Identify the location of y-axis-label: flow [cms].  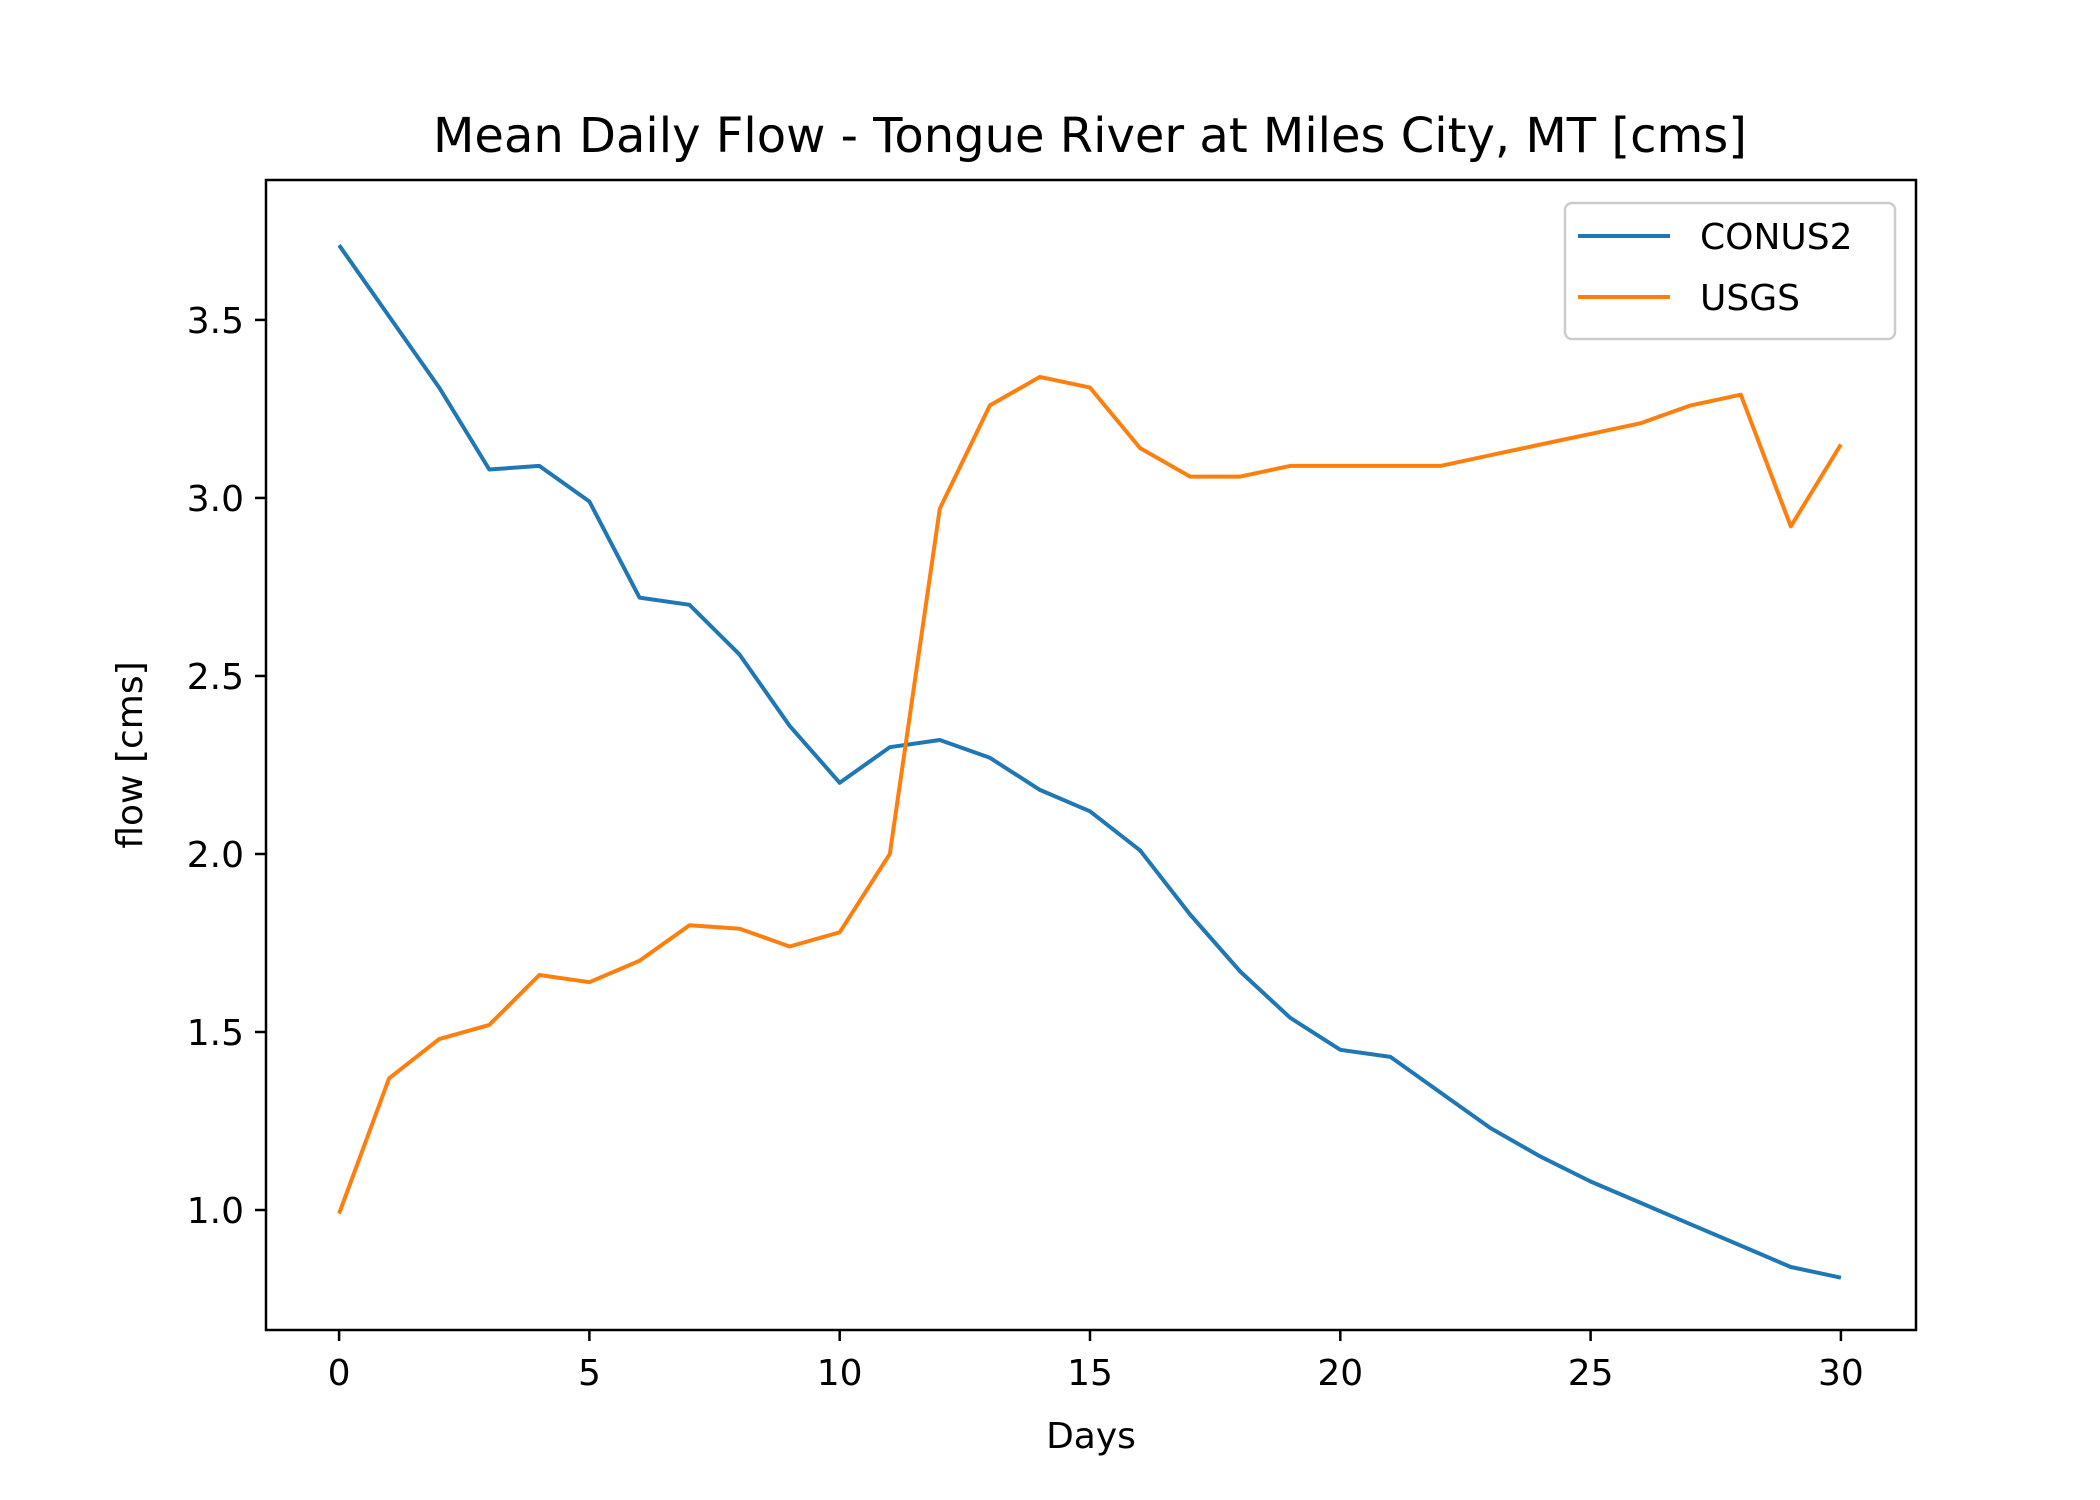
(130, 754).